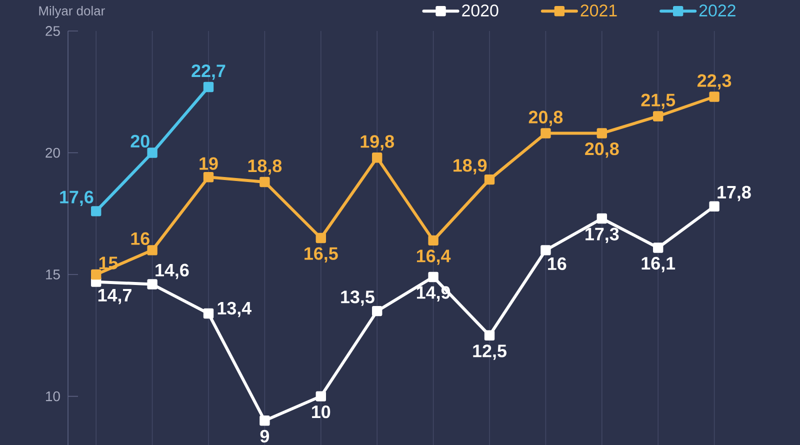 Image resolution: width=800 pixels, height=445 pixels. I want to click on data-label: 17,3, so click(602, 236).